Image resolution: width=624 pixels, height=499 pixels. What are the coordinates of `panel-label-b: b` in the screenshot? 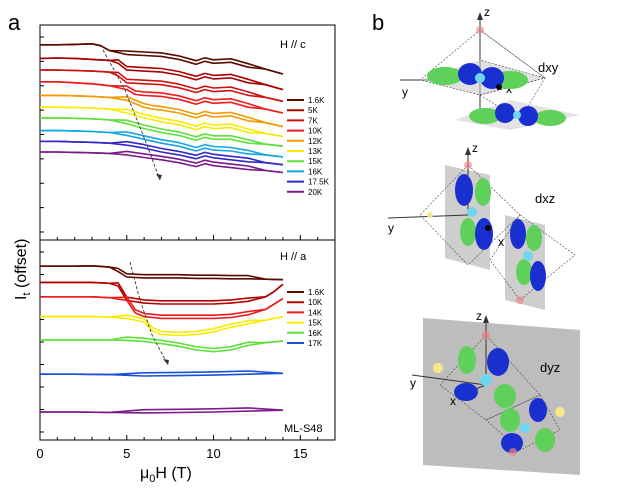 It's located at (378, 22).